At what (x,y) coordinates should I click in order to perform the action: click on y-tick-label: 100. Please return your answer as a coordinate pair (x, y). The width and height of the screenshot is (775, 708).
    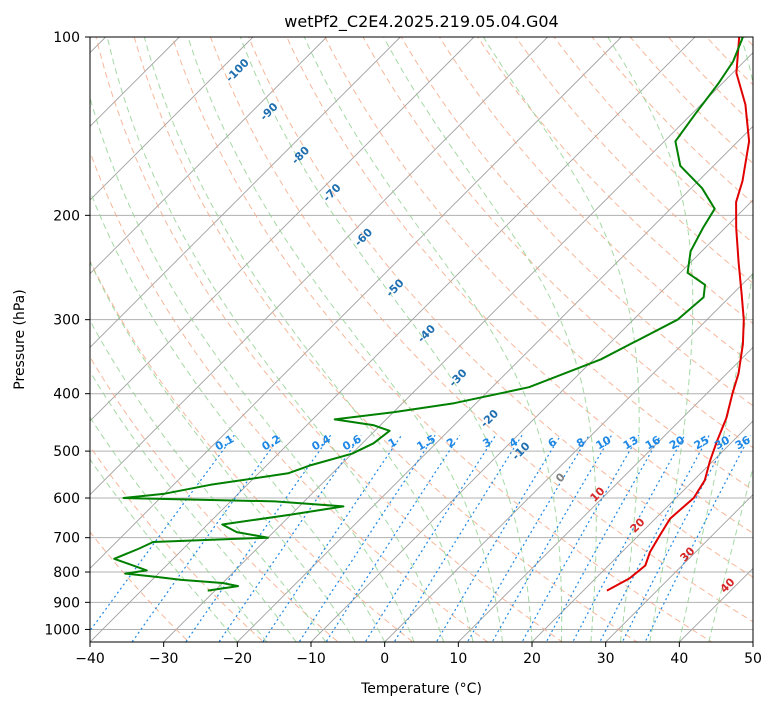
    Looking at the image, I should click on (66, 38).